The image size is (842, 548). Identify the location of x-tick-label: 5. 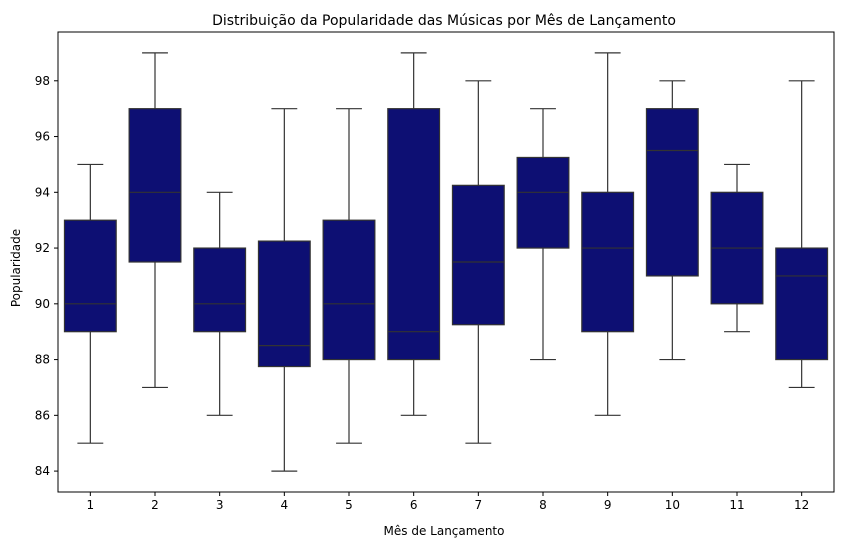
(349, 505).